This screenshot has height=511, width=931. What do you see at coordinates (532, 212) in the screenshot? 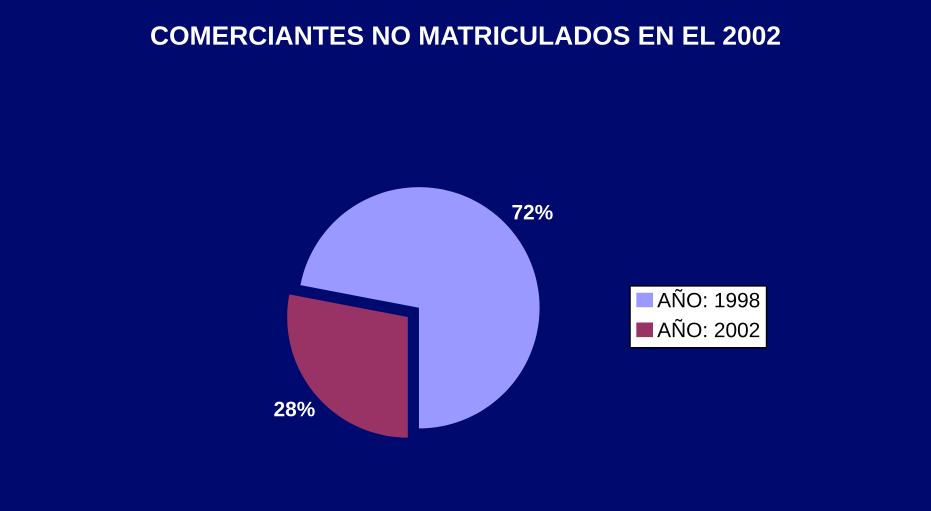
I see `data-label: 72%` at bounding box center [532, 212].